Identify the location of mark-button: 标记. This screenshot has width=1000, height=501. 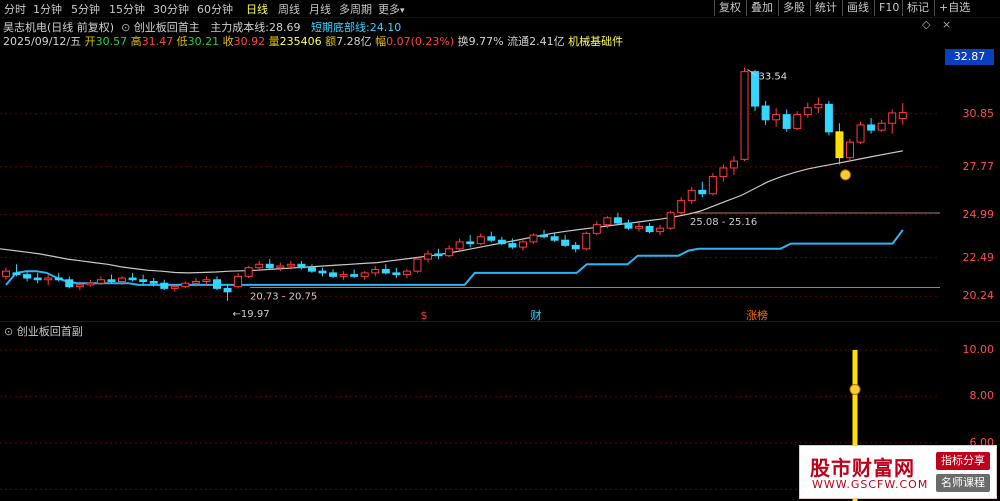
(917, 8).